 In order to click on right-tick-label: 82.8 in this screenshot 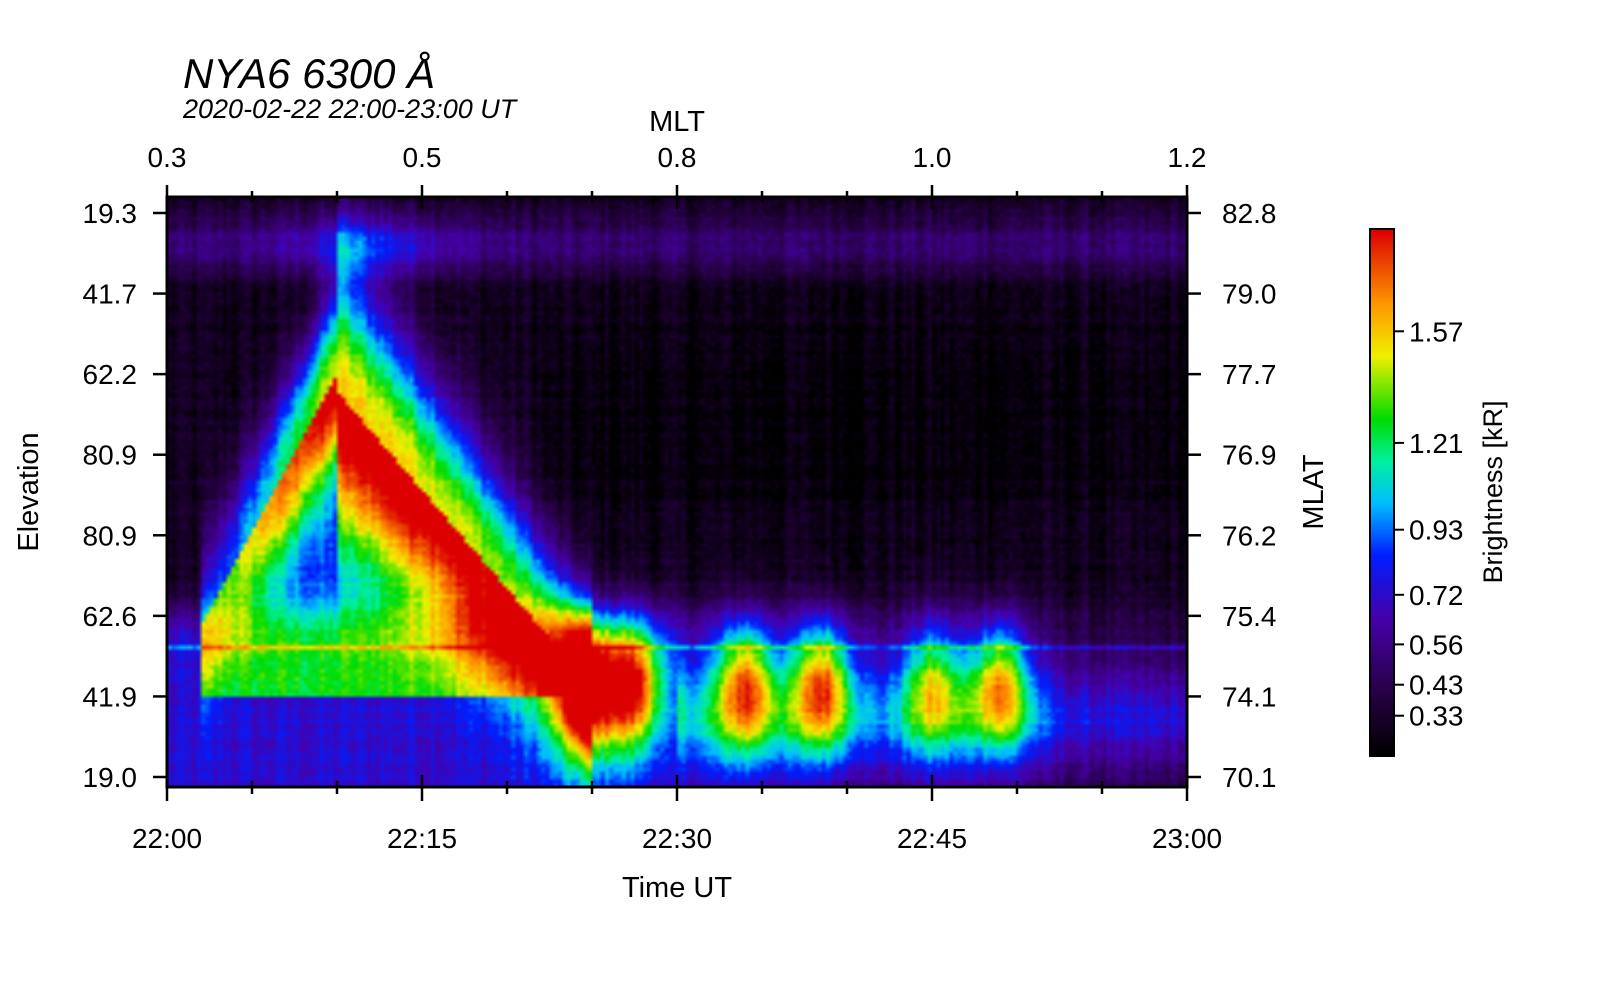, I will do `click(1249, 213)`.